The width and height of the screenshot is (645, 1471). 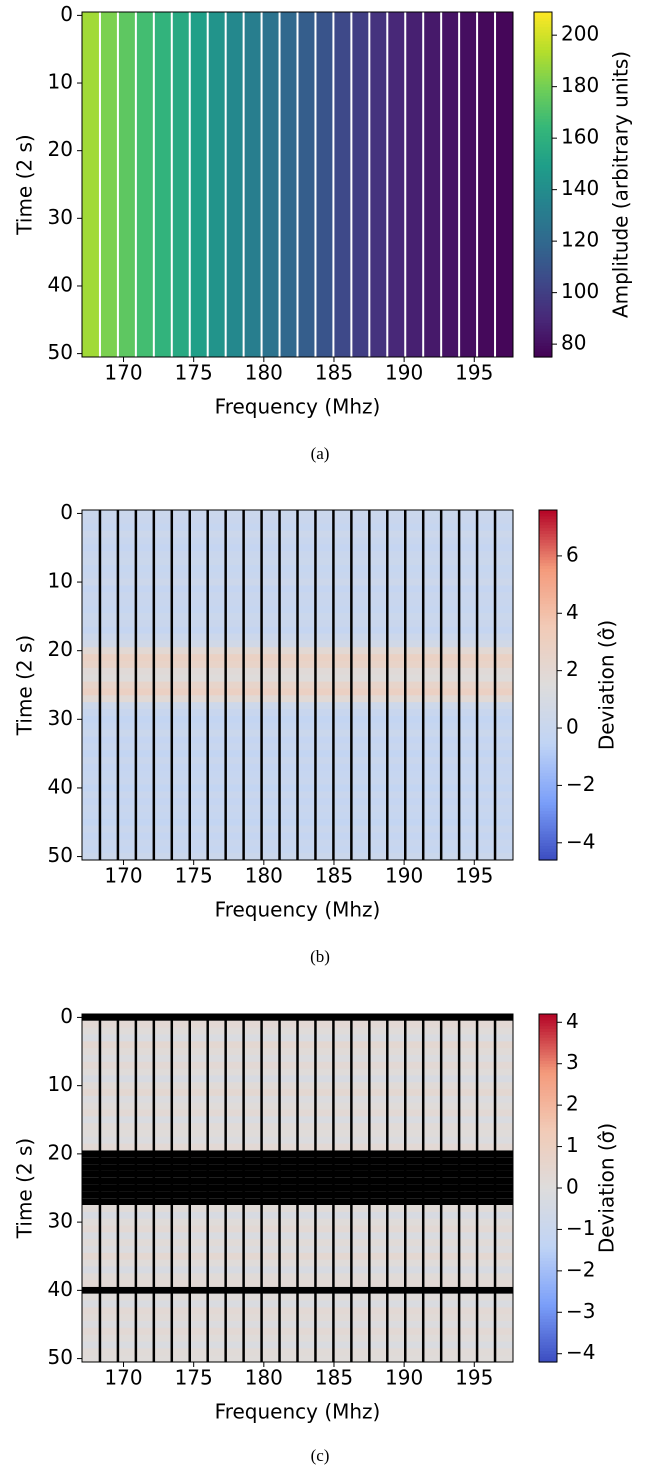 What do you see at coordinates (573, 343) in the screenshot?
I see `colorbar-tick-label: 80` at bounding box center [573, 343].